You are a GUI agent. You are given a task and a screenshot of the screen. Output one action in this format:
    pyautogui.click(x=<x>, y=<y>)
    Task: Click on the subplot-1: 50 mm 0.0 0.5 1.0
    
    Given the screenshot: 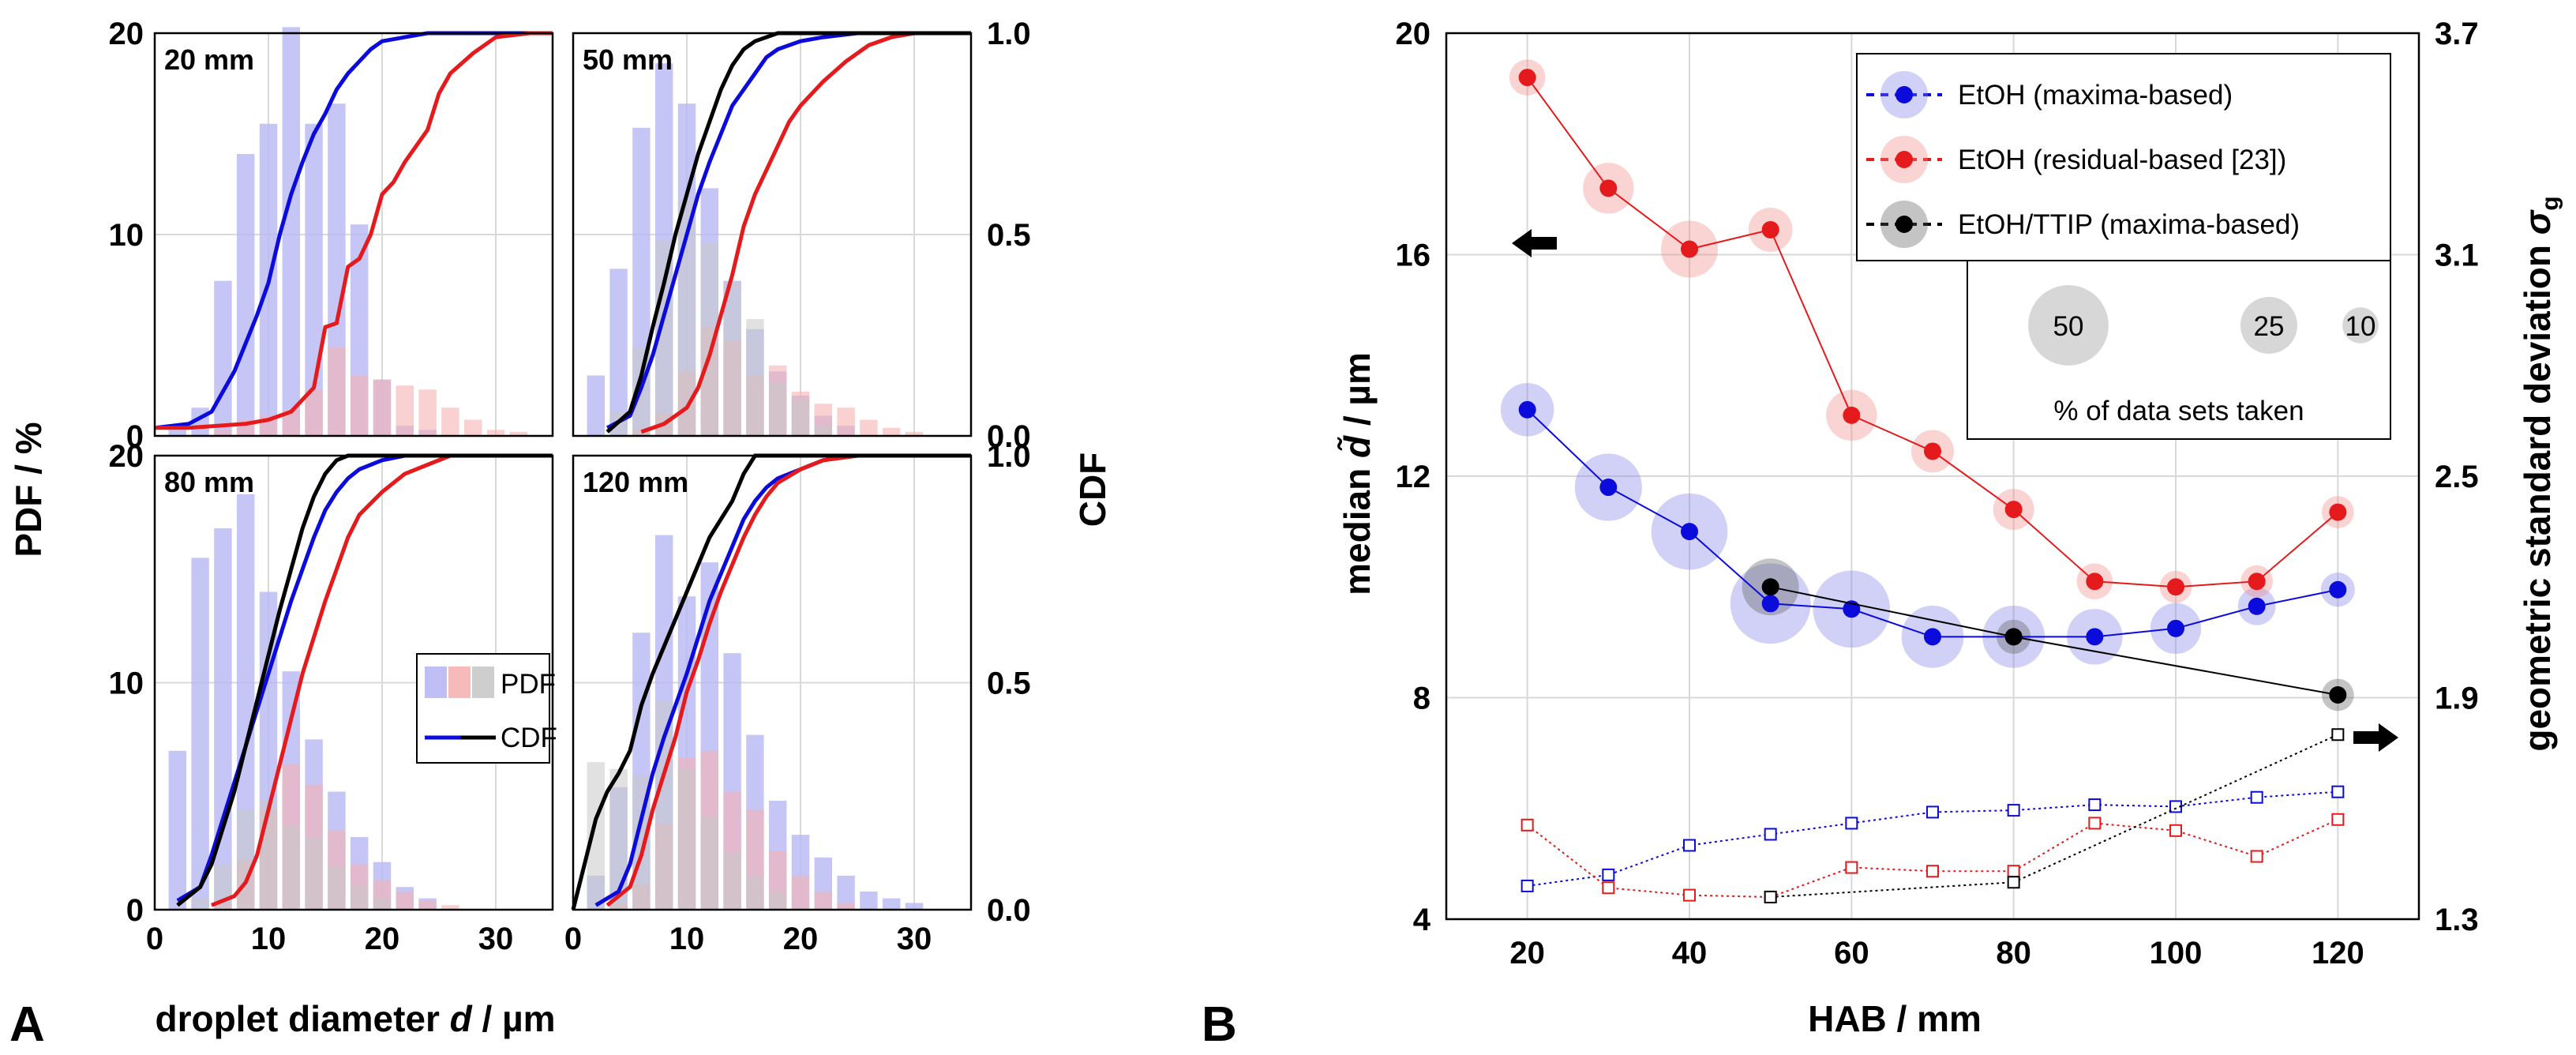 What is the action you would take?
    pyautogui.click(x=801, y=235)
    